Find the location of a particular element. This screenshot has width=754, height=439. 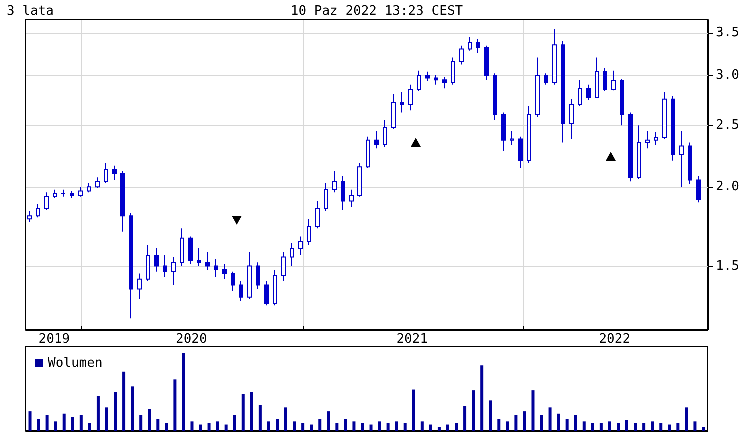

y-tick-label: 2.0 is located at coordinates (728, 187).